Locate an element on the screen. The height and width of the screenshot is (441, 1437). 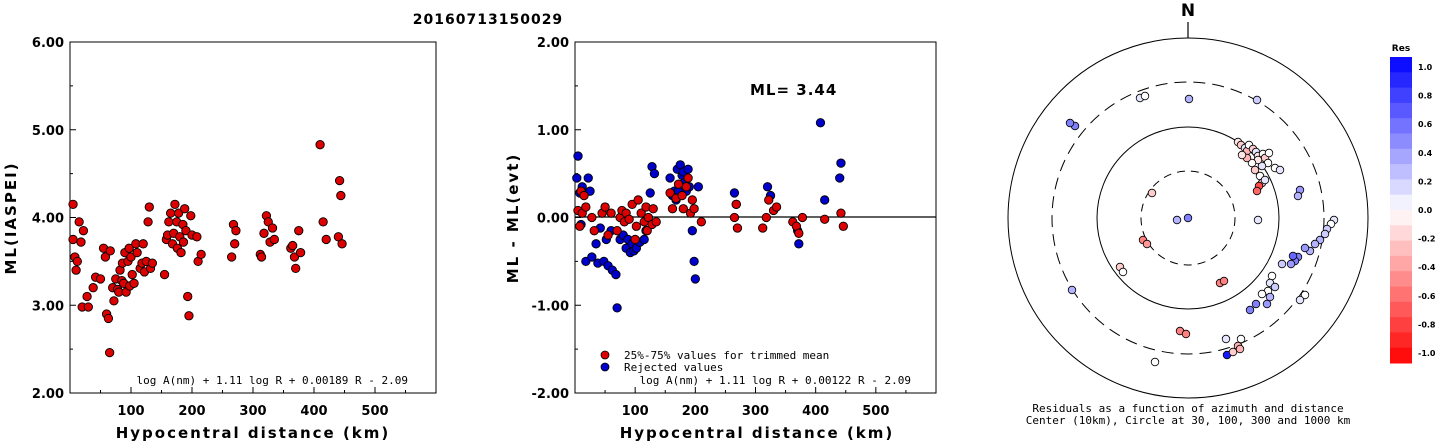
ring-100km is located at coordinates (1188, 218).